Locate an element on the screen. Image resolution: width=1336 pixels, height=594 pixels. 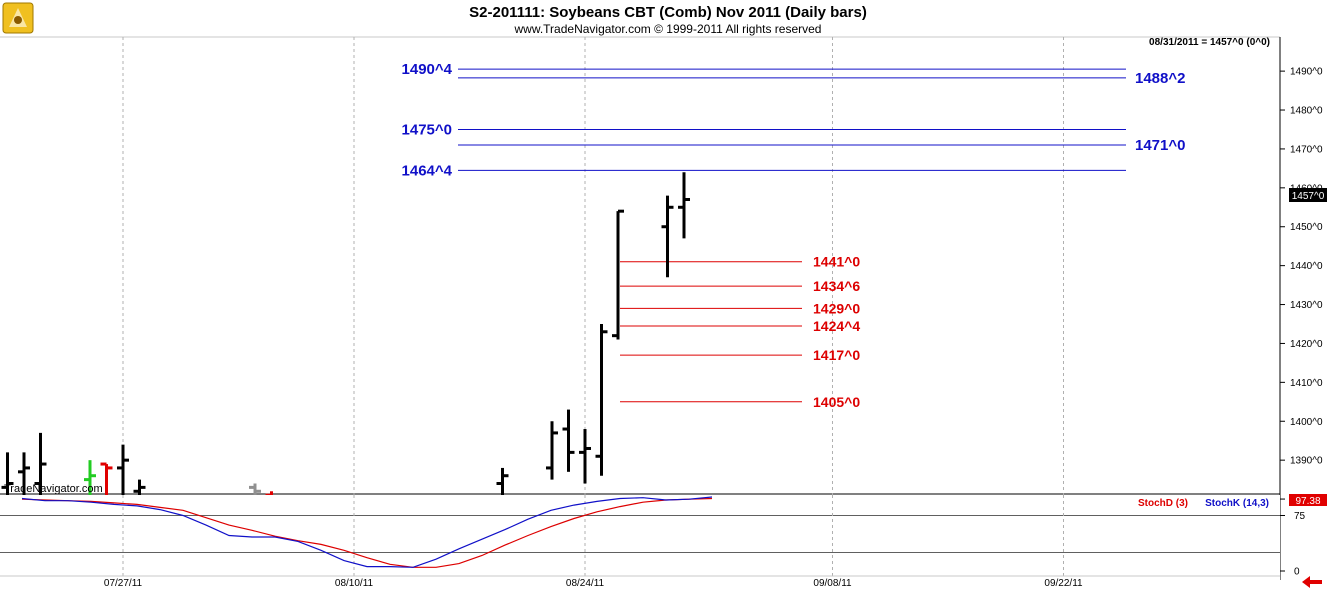
last-price-badge is located at coordinates (1308, 195).